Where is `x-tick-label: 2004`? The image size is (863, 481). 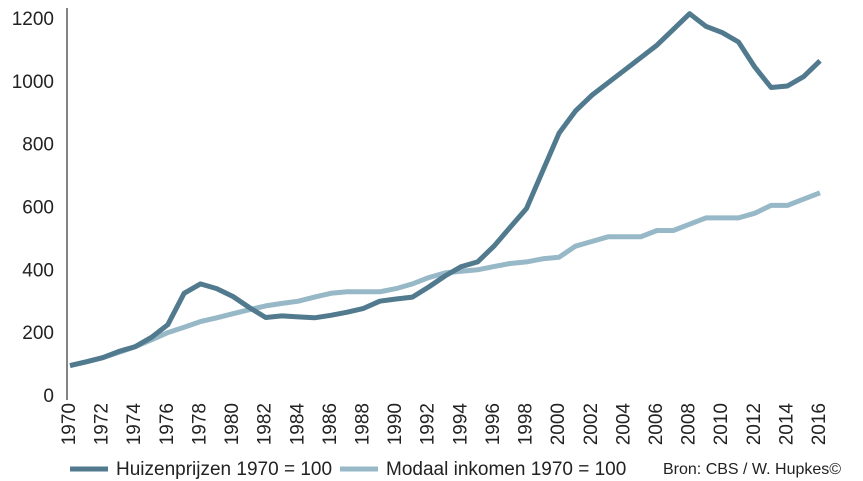 x-tick-label: 2004 is located at coordinates (623, 424).